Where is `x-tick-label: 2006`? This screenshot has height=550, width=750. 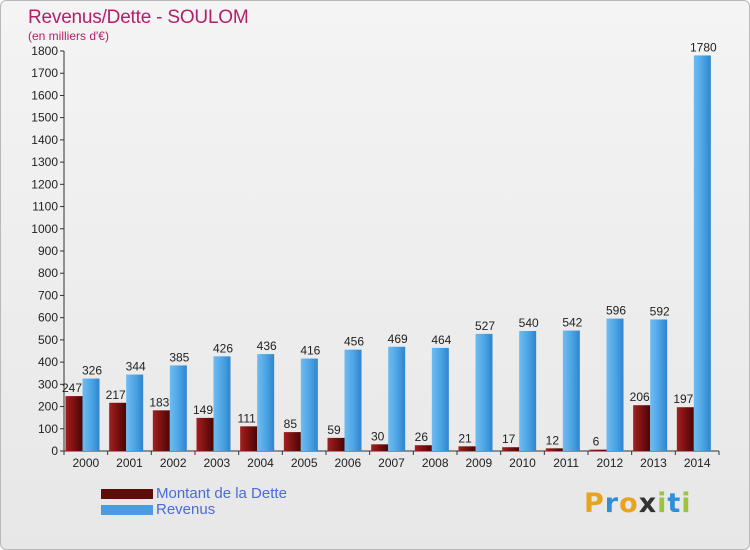
x-tick-label: 2006 is located at coordinates (347, 463).